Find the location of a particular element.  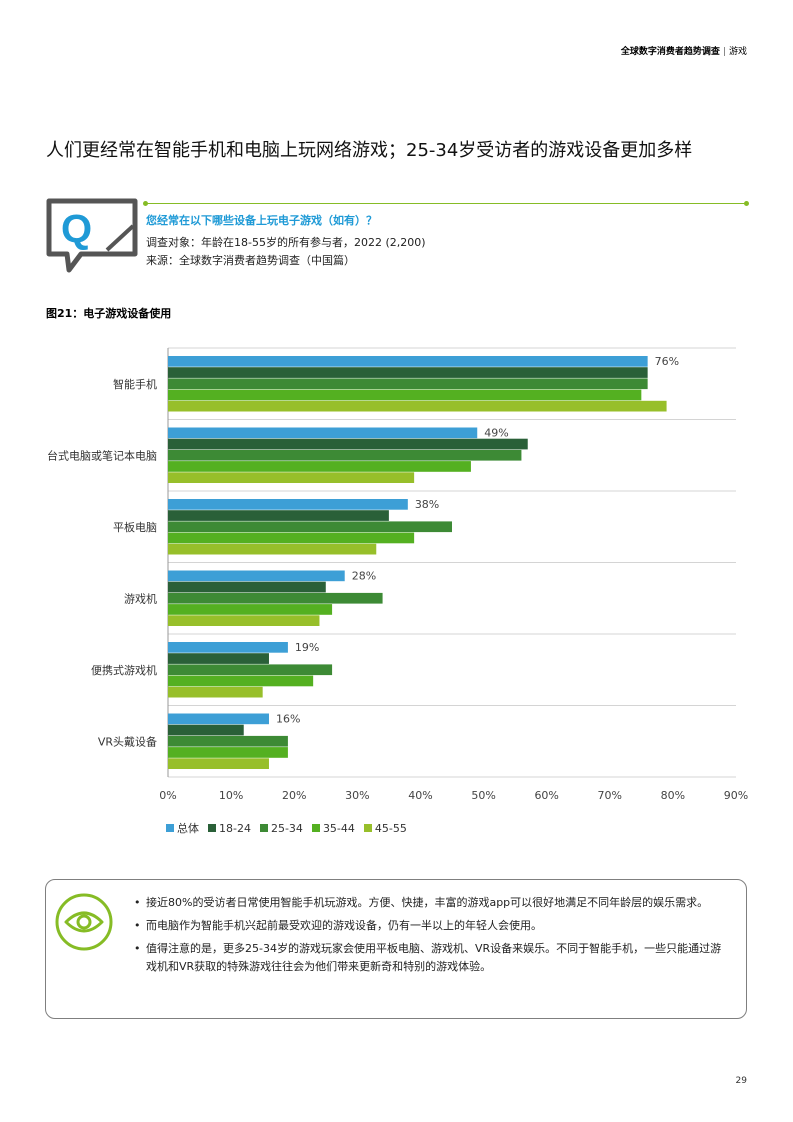

x-tick-label: 80% is located at coordinates (673, 795).